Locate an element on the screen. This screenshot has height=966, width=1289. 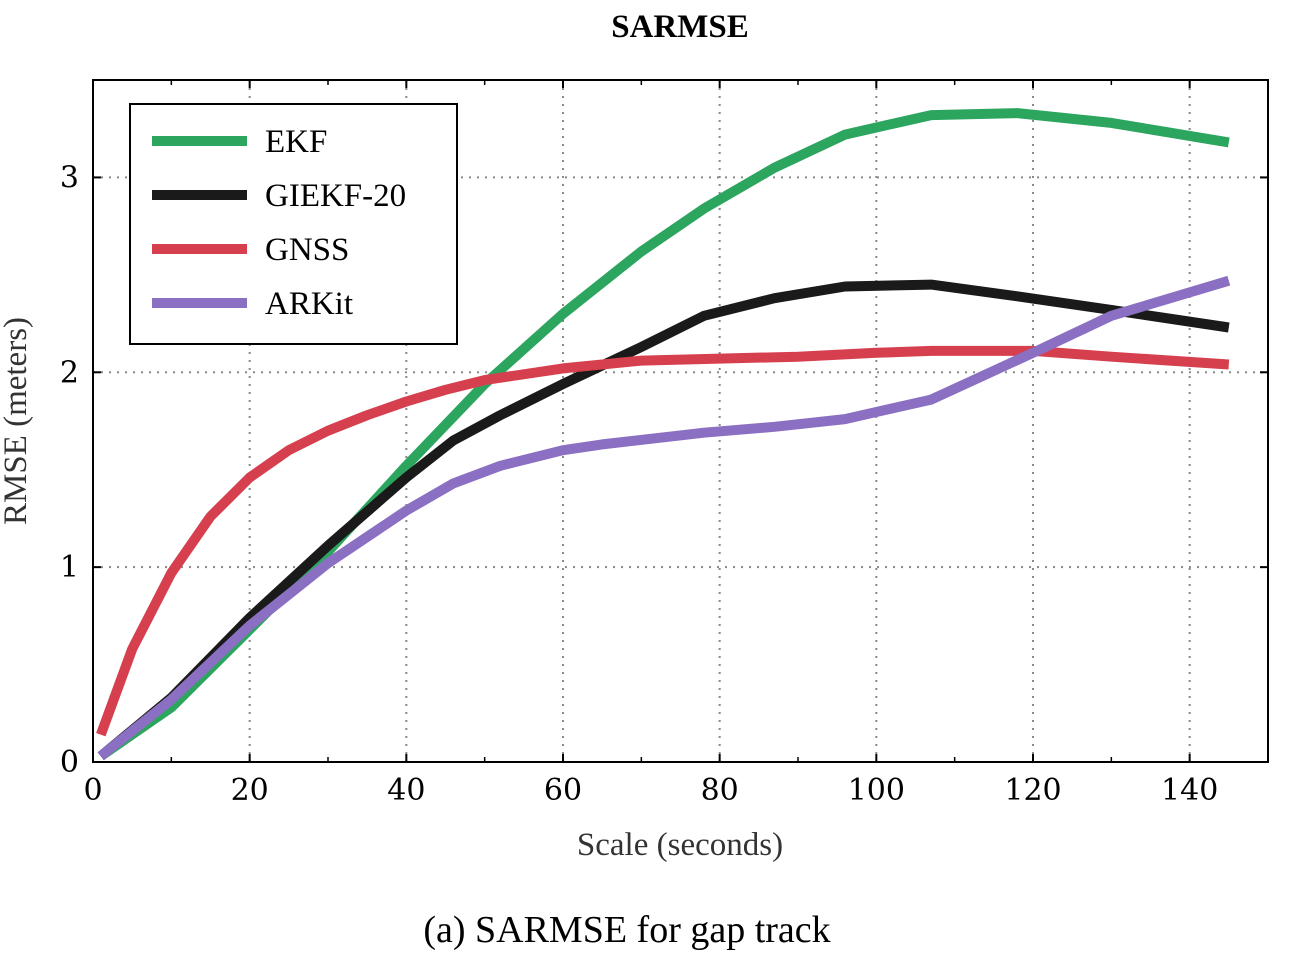
legend-label: ARKit is located at coordinates (309, 304).